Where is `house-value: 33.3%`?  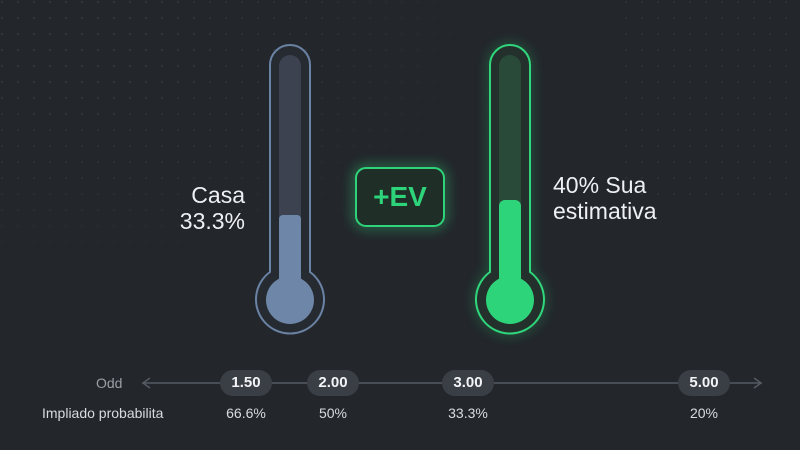 house-value: 33.3% is located at coordinates (212, 221).